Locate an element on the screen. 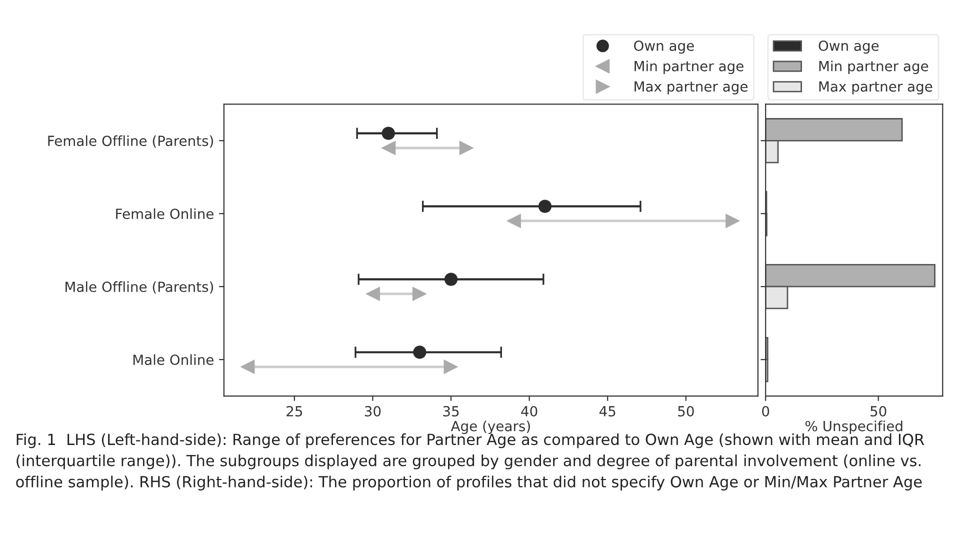  x-tick-label: 45 is located at coordinates (607, 411).